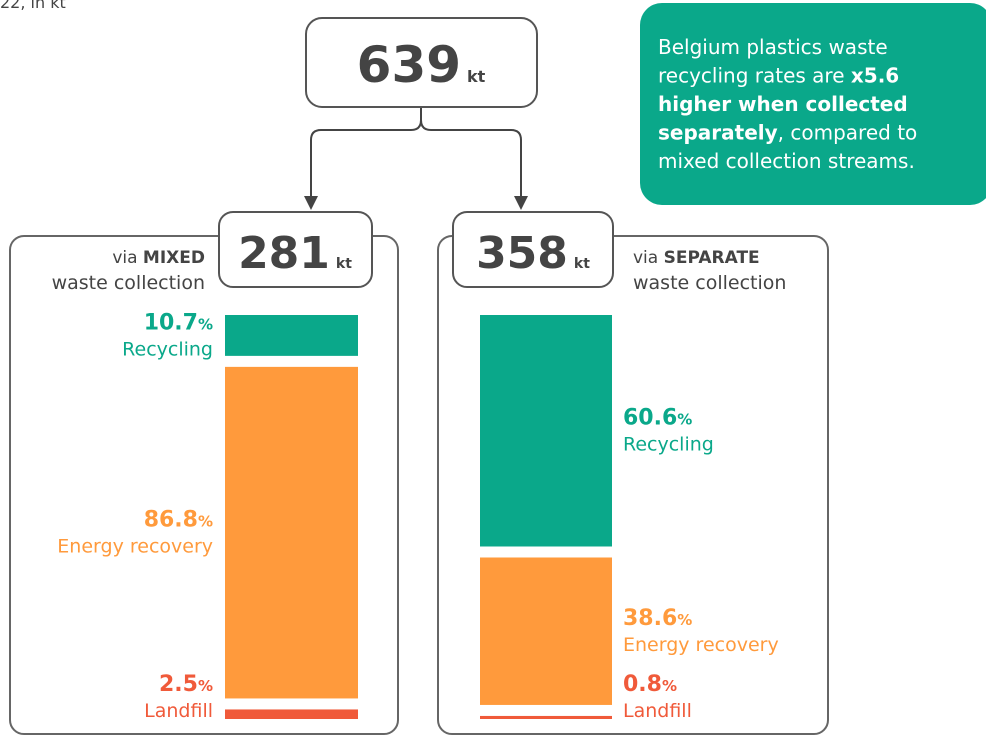 The width and height of the screenshot is (986, 737). I want to click on callout-text: separately, so click(718, 133).